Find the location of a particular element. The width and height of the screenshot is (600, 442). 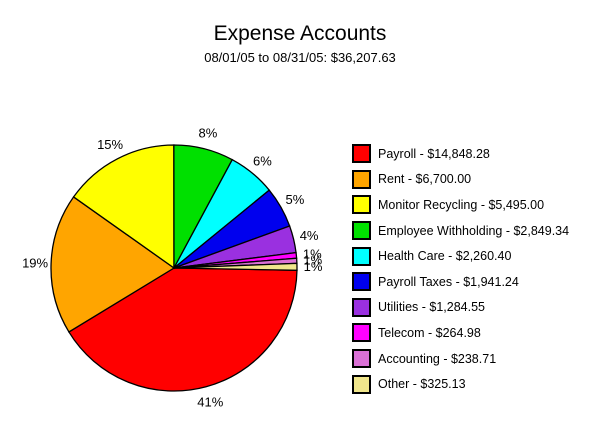

pct-label-other: 1% is located at coordinates (313, 266).